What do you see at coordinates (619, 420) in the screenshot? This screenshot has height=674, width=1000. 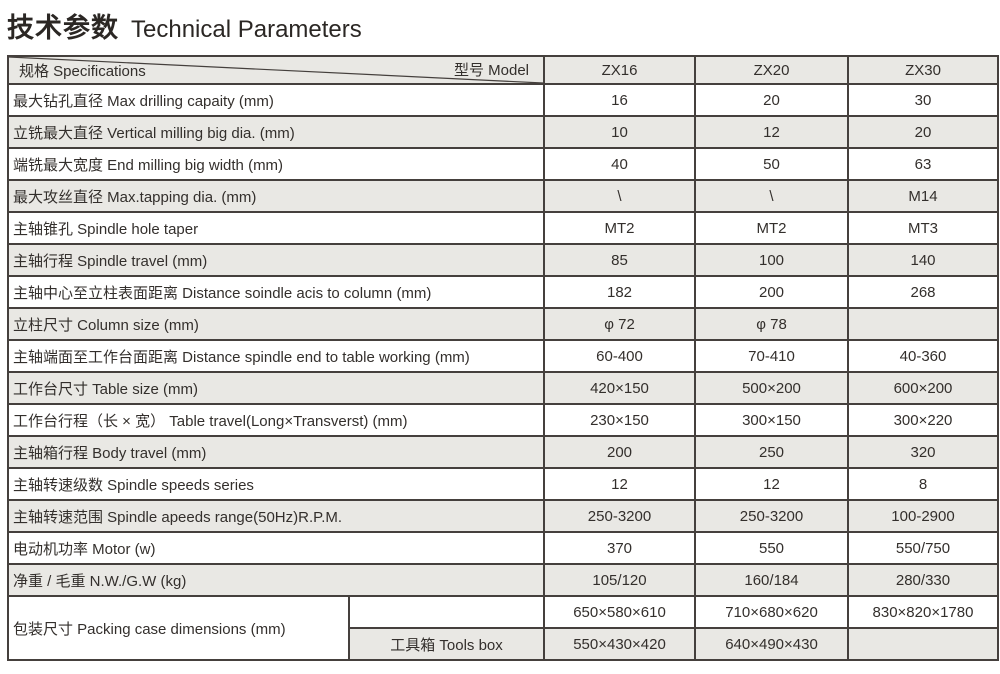 I see `value-zx16: 230×150` at bounding box center [619, 420].